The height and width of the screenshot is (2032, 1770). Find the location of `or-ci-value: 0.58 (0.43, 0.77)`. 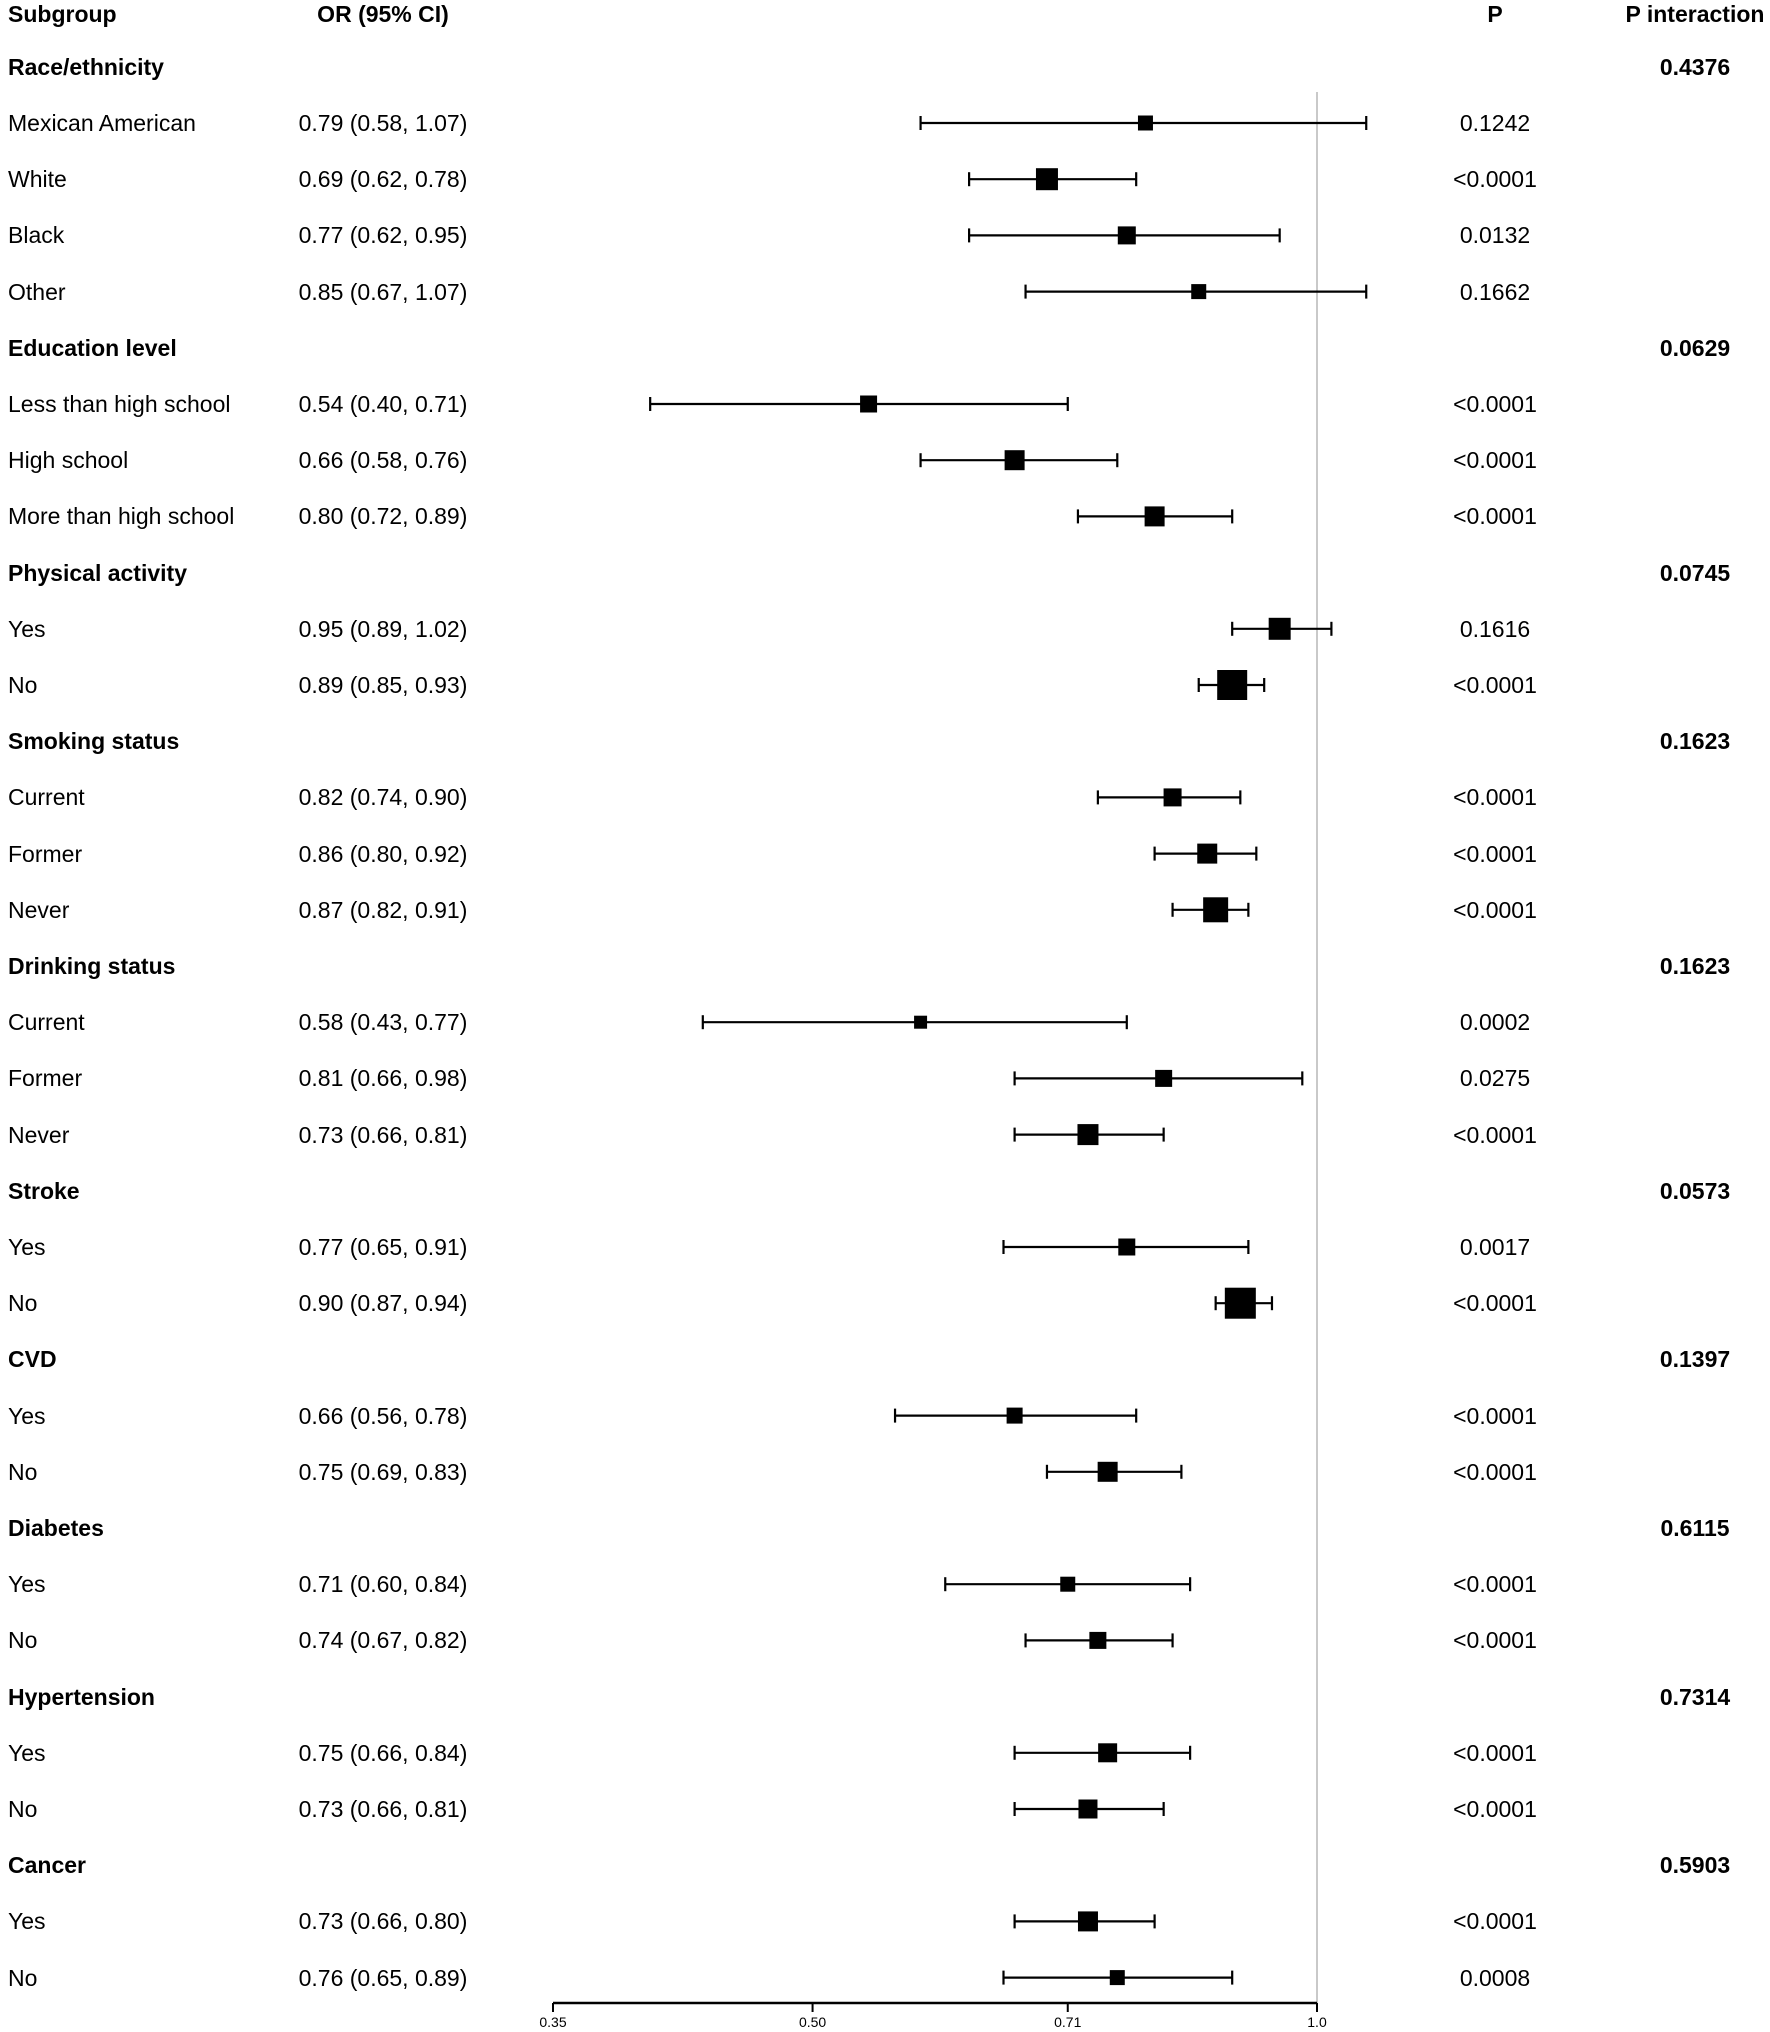

or-ci-value: 0.58 (0.43, 0.77) is located at coordinates (383, 1022).